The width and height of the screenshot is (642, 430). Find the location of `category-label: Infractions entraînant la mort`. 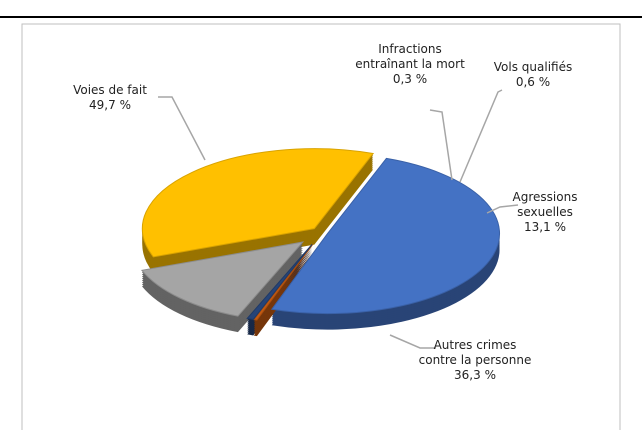

category-label: Infractions entraînant la mort is located at coordinates (410, 56).